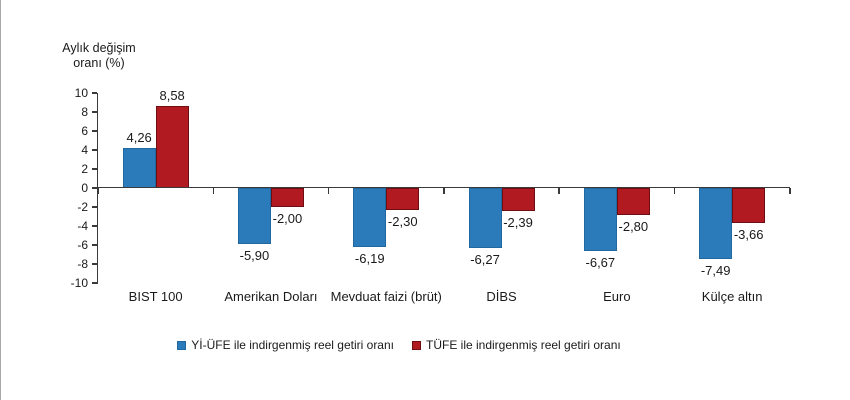  What do you see at coordinates (172, 96) in the screenshot?
I see `bar-value-label: 8,58` at bounding box center [172, 96].